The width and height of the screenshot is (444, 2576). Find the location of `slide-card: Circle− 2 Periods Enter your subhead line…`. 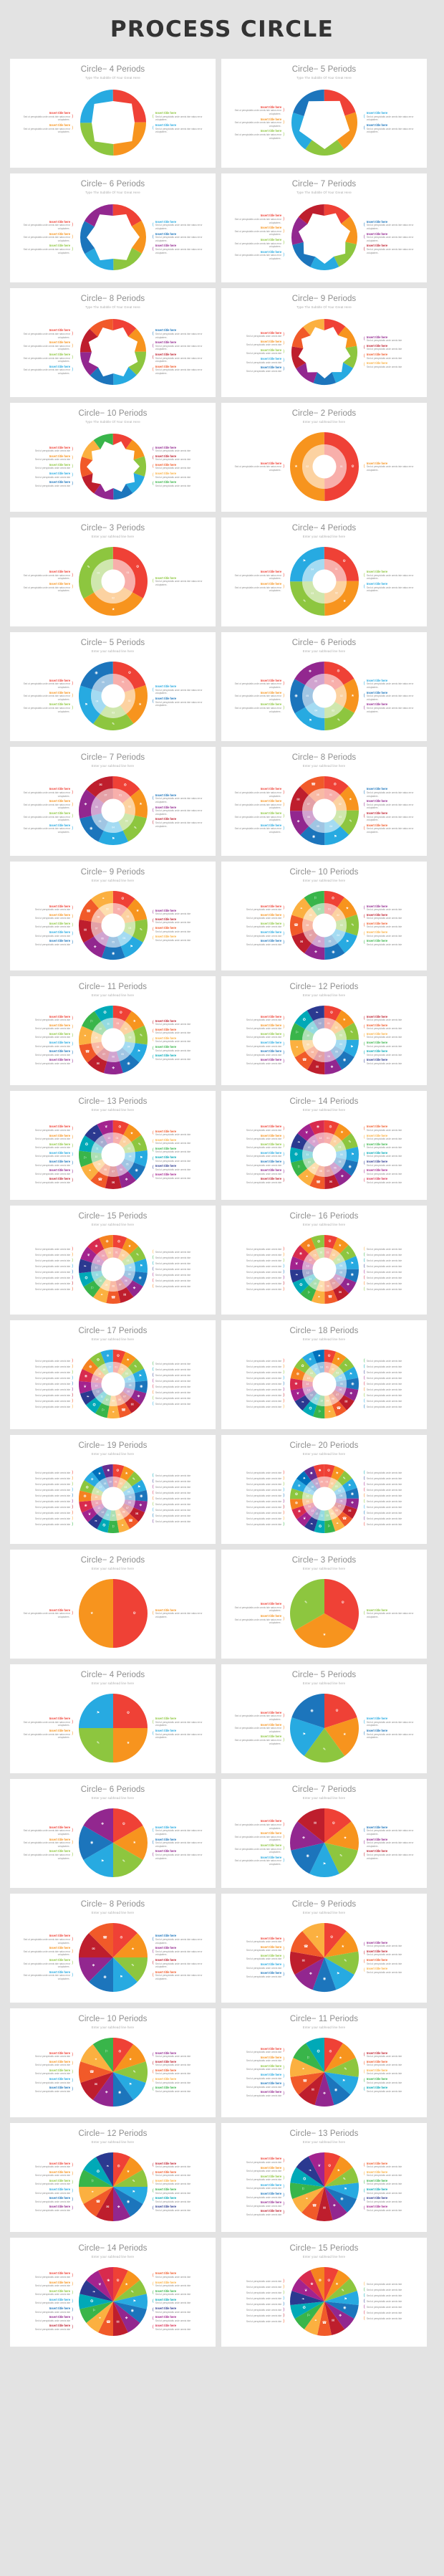

slide-card: Circle− 2 Periods Enter your subhead line… is located at coordinates (113, 1604).